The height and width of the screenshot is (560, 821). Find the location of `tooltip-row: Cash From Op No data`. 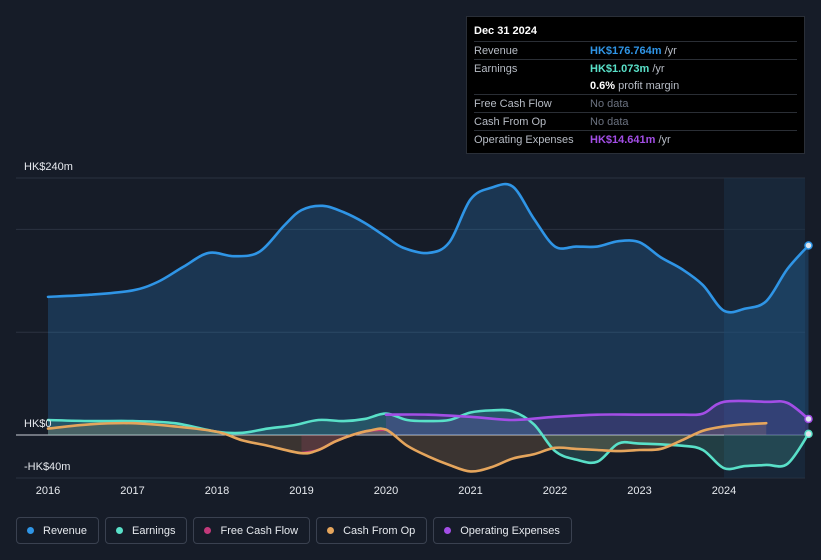

tooltip-row: Cash From Op No data is located at coordinates (635, 121).